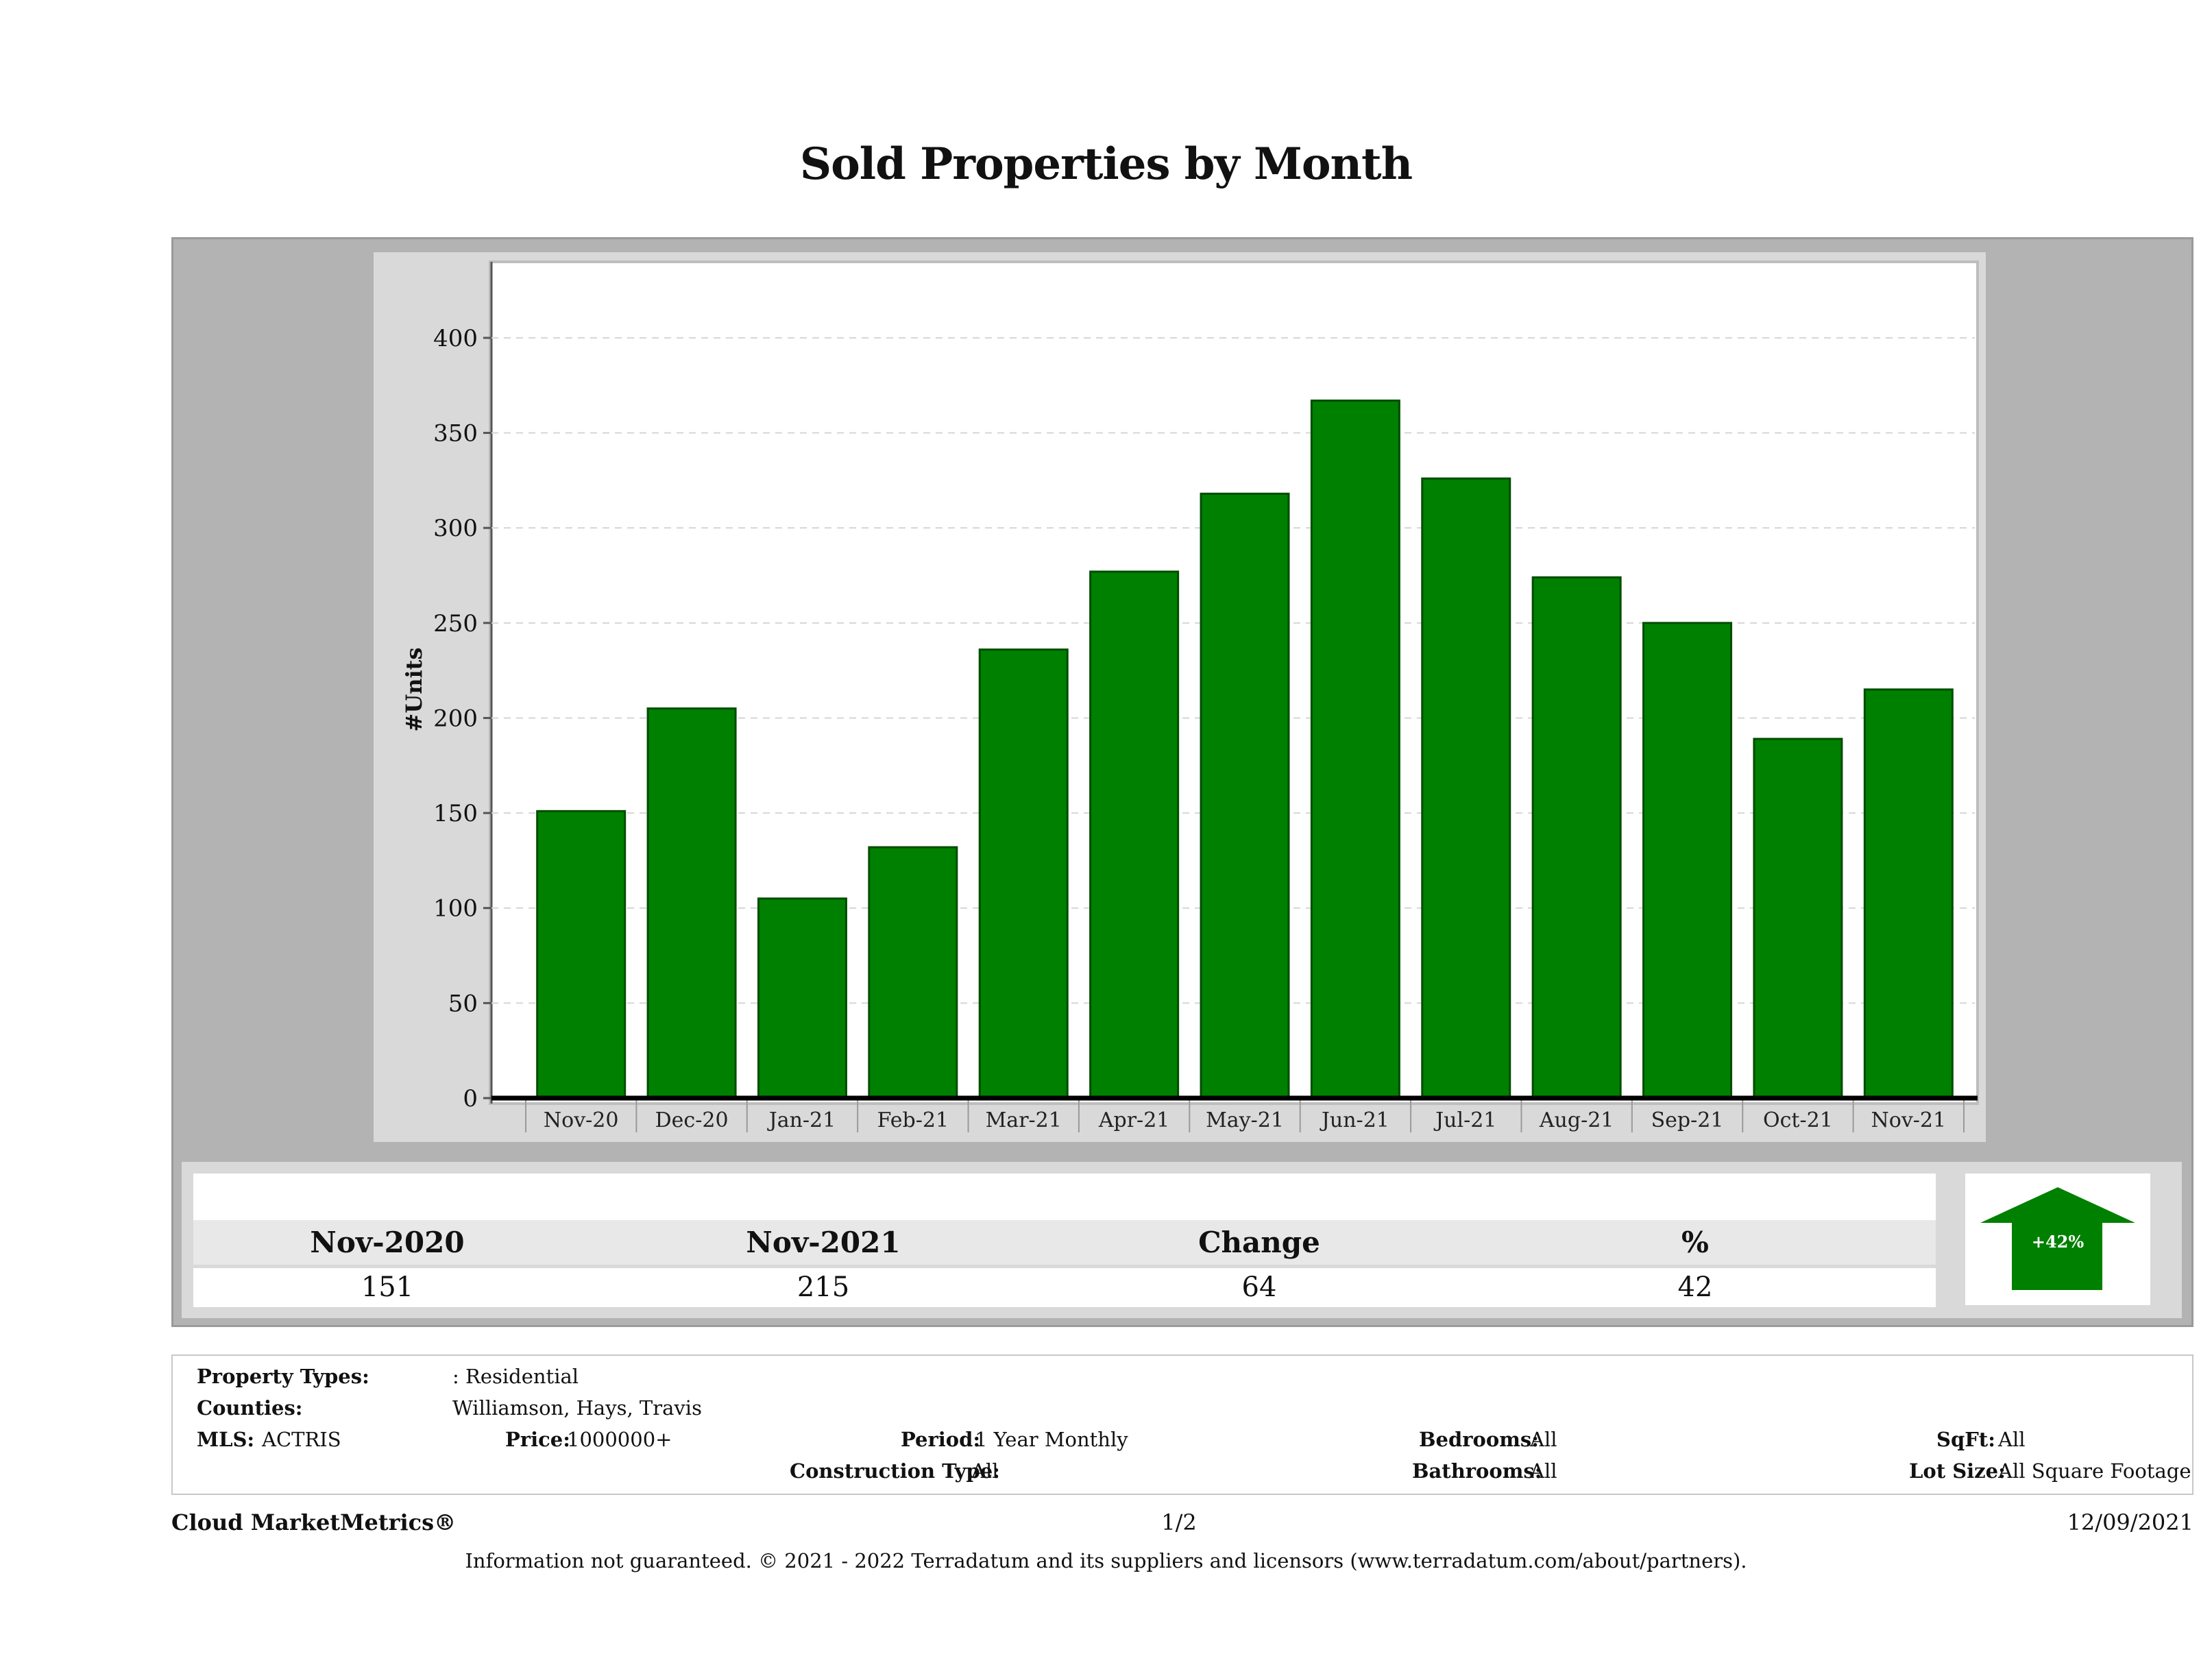 The image size is (2212, 1678). Describe the element at coordinates (1798, 1120) in the screenshot. I see `x-tick-label: Oct-21` at that location.